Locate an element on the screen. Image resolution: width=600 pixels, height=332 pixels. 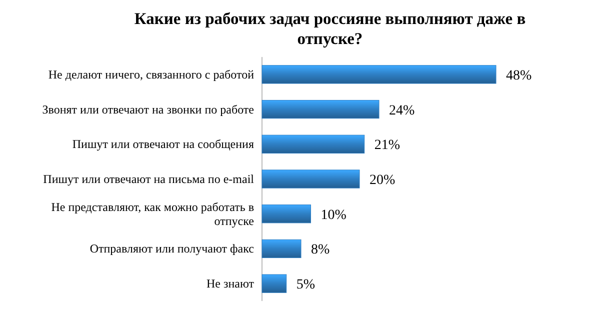
y-tick-label: Пишут или отвечают на сообщения is located at coordinates (163, 144).